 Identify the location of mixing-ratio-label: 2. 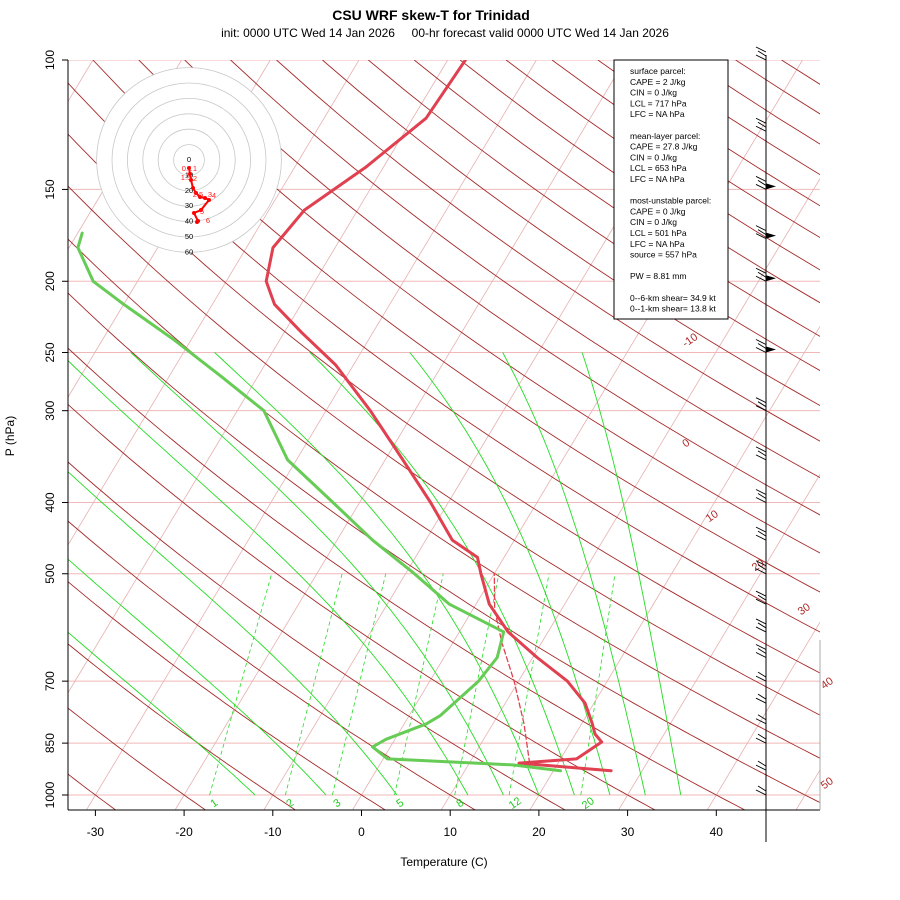
(290, 803).